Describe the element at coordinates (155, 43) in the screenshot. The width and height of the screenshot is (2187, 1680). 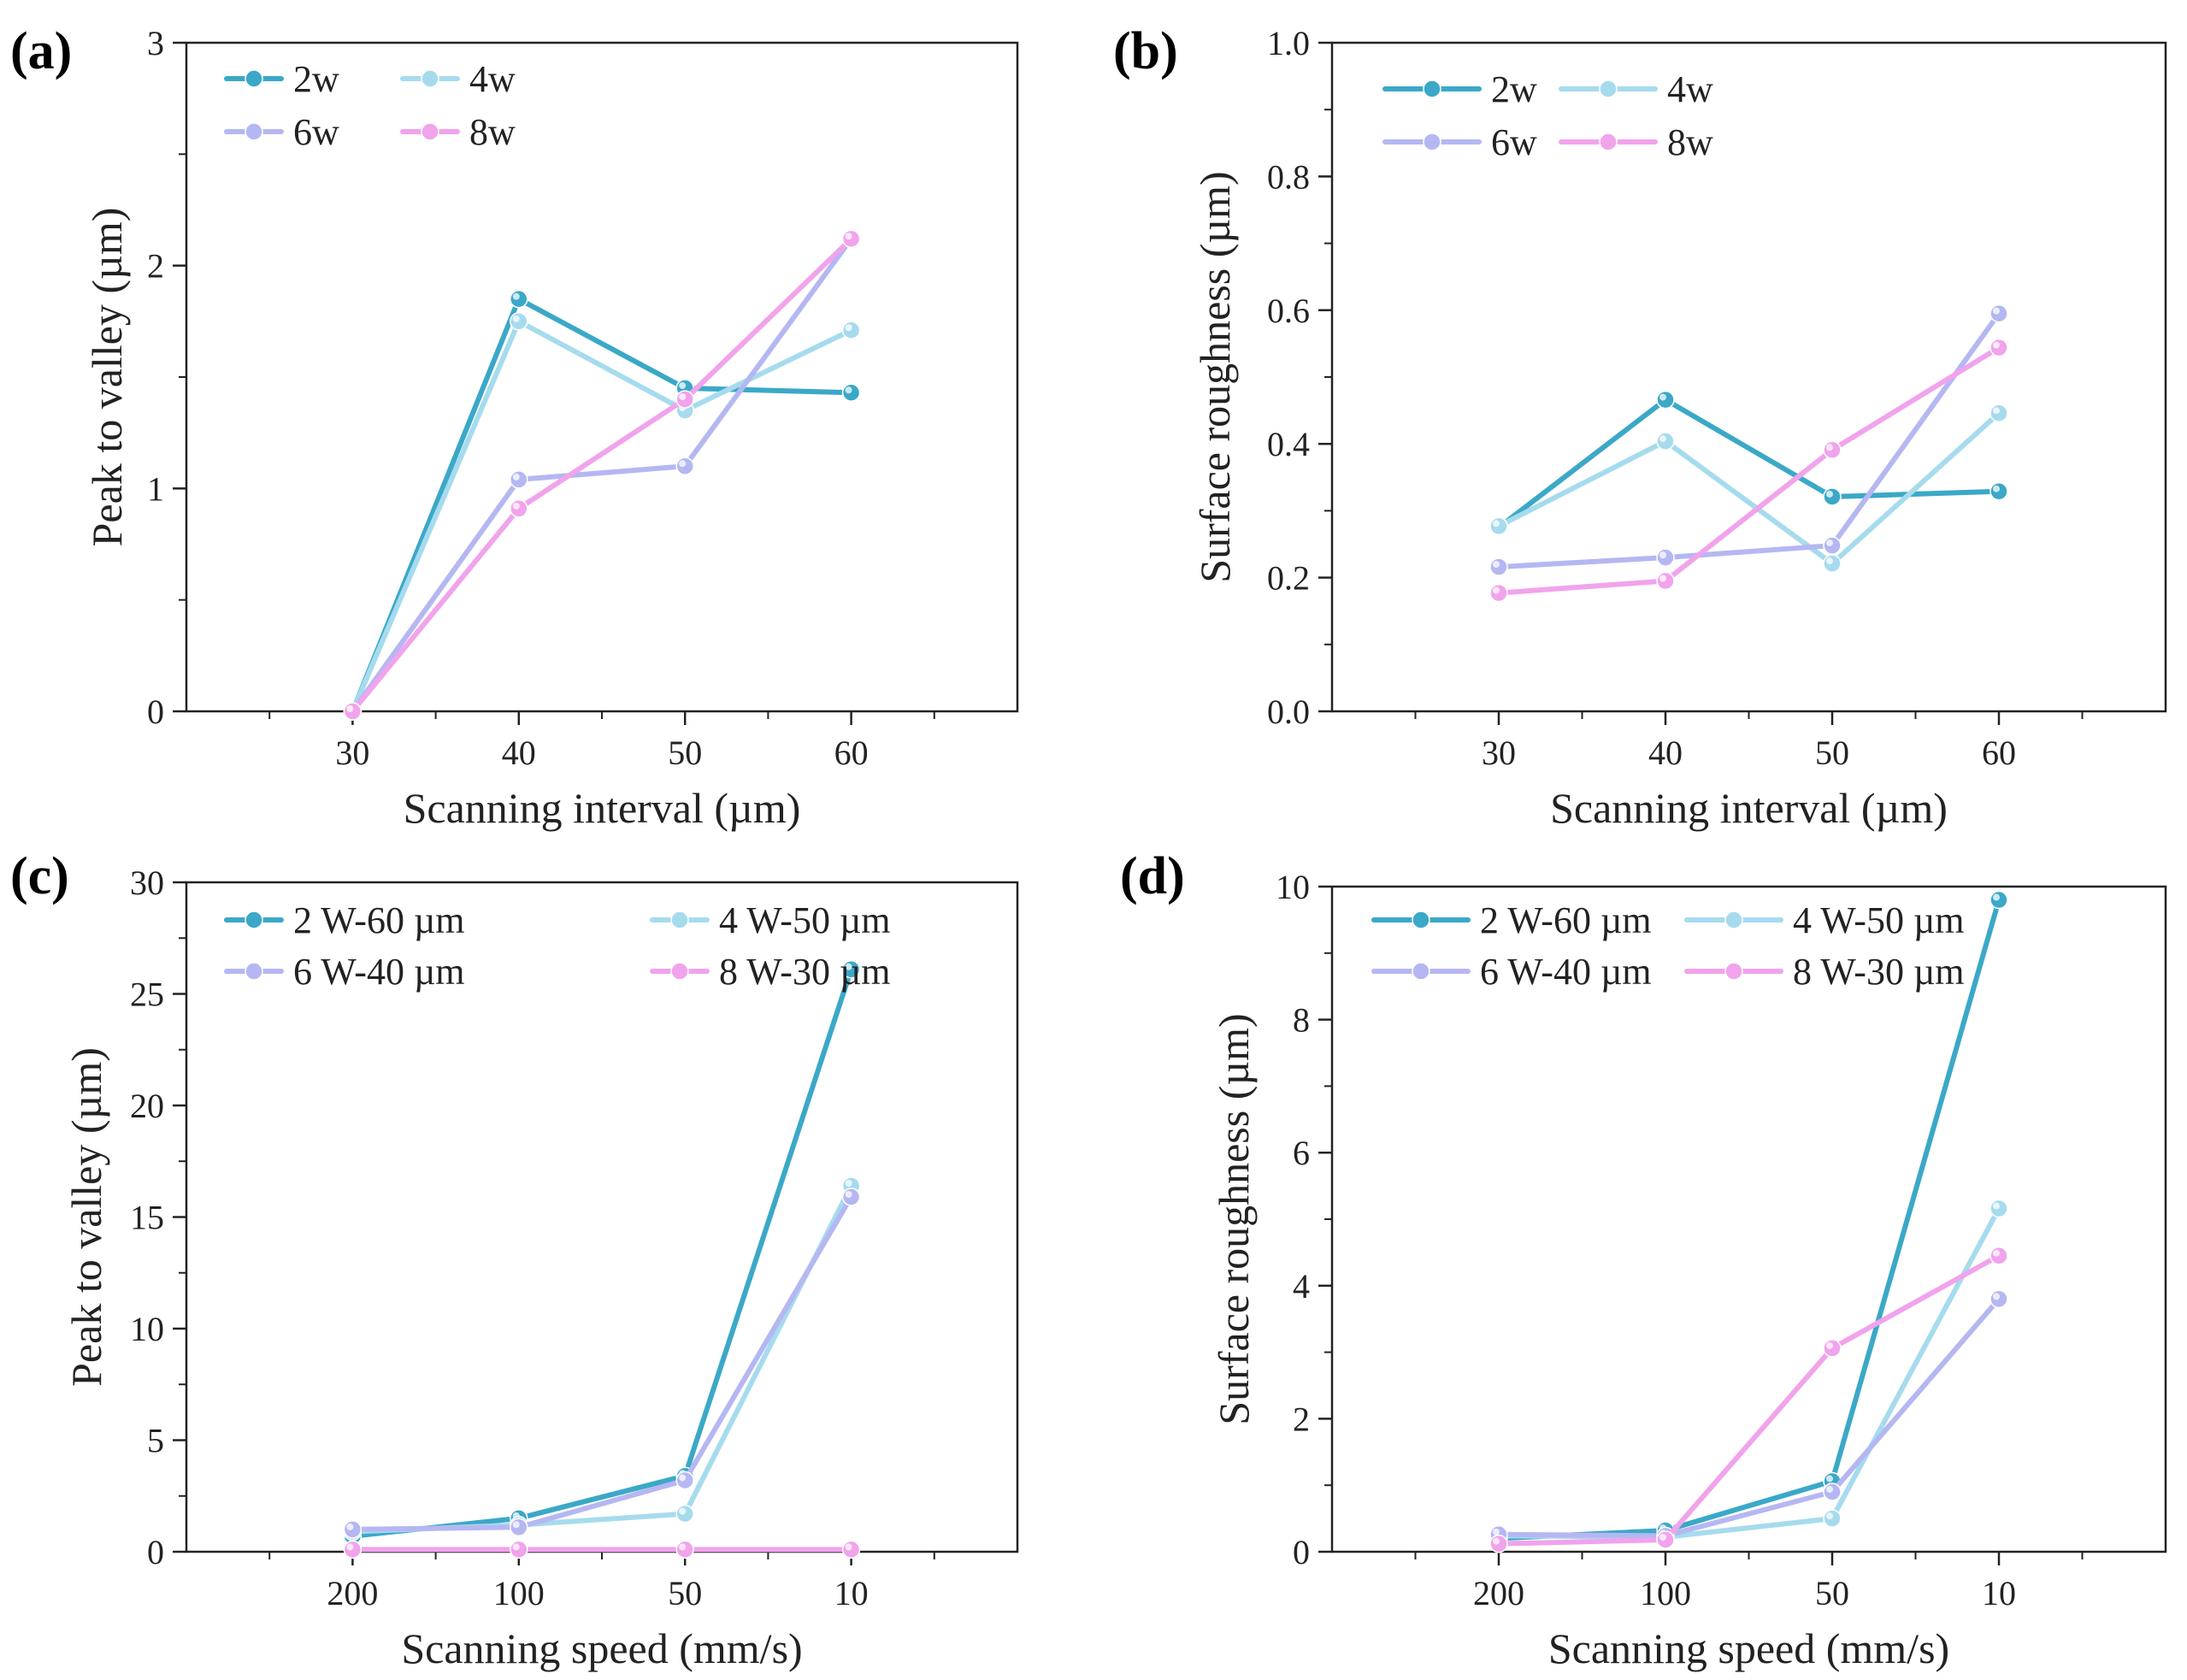
I see `panel-a-y-tick-label: 3` at that location.